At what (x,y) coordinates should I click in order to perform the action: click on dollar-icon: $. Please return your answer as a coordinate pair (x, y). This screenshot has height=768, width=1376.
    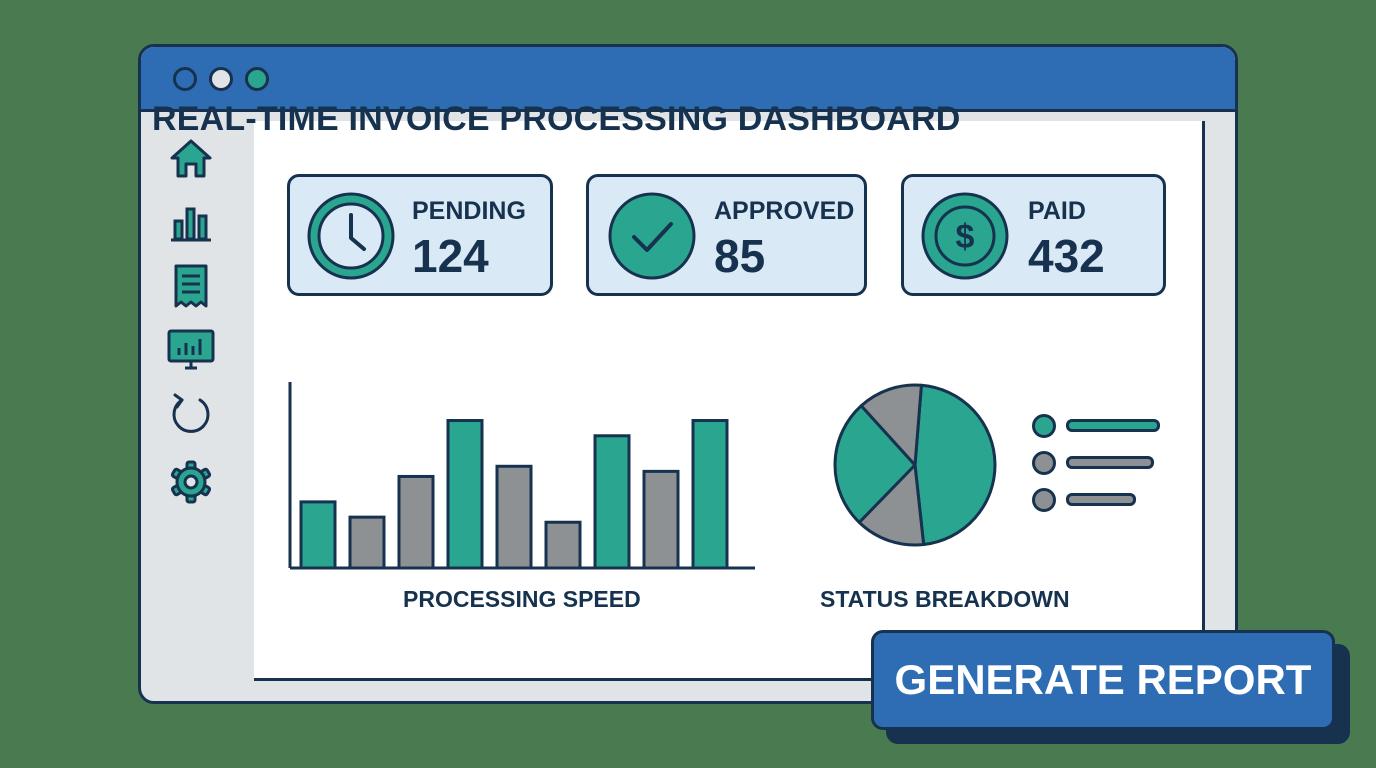
    Looking at the image, I should click on (965, 236).